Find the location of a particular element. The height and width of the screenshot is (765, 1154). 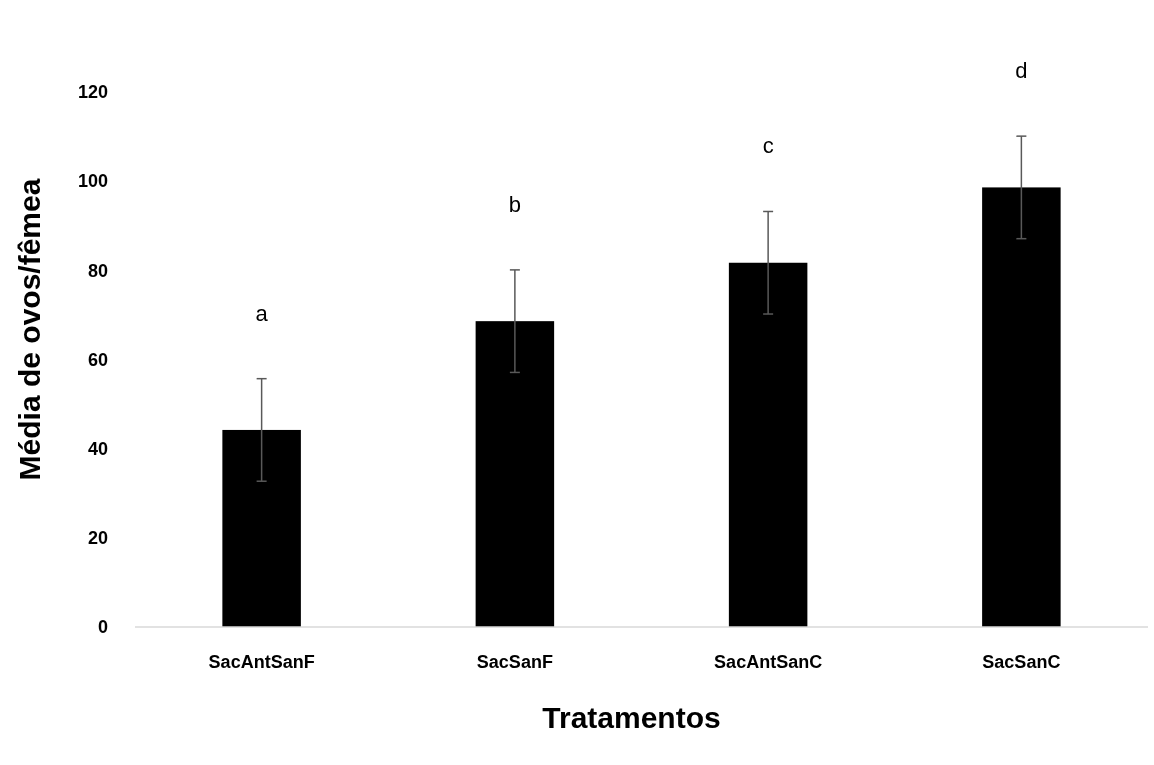

x-tick-label: SacAntSanC is located at coordinates (768, 662).